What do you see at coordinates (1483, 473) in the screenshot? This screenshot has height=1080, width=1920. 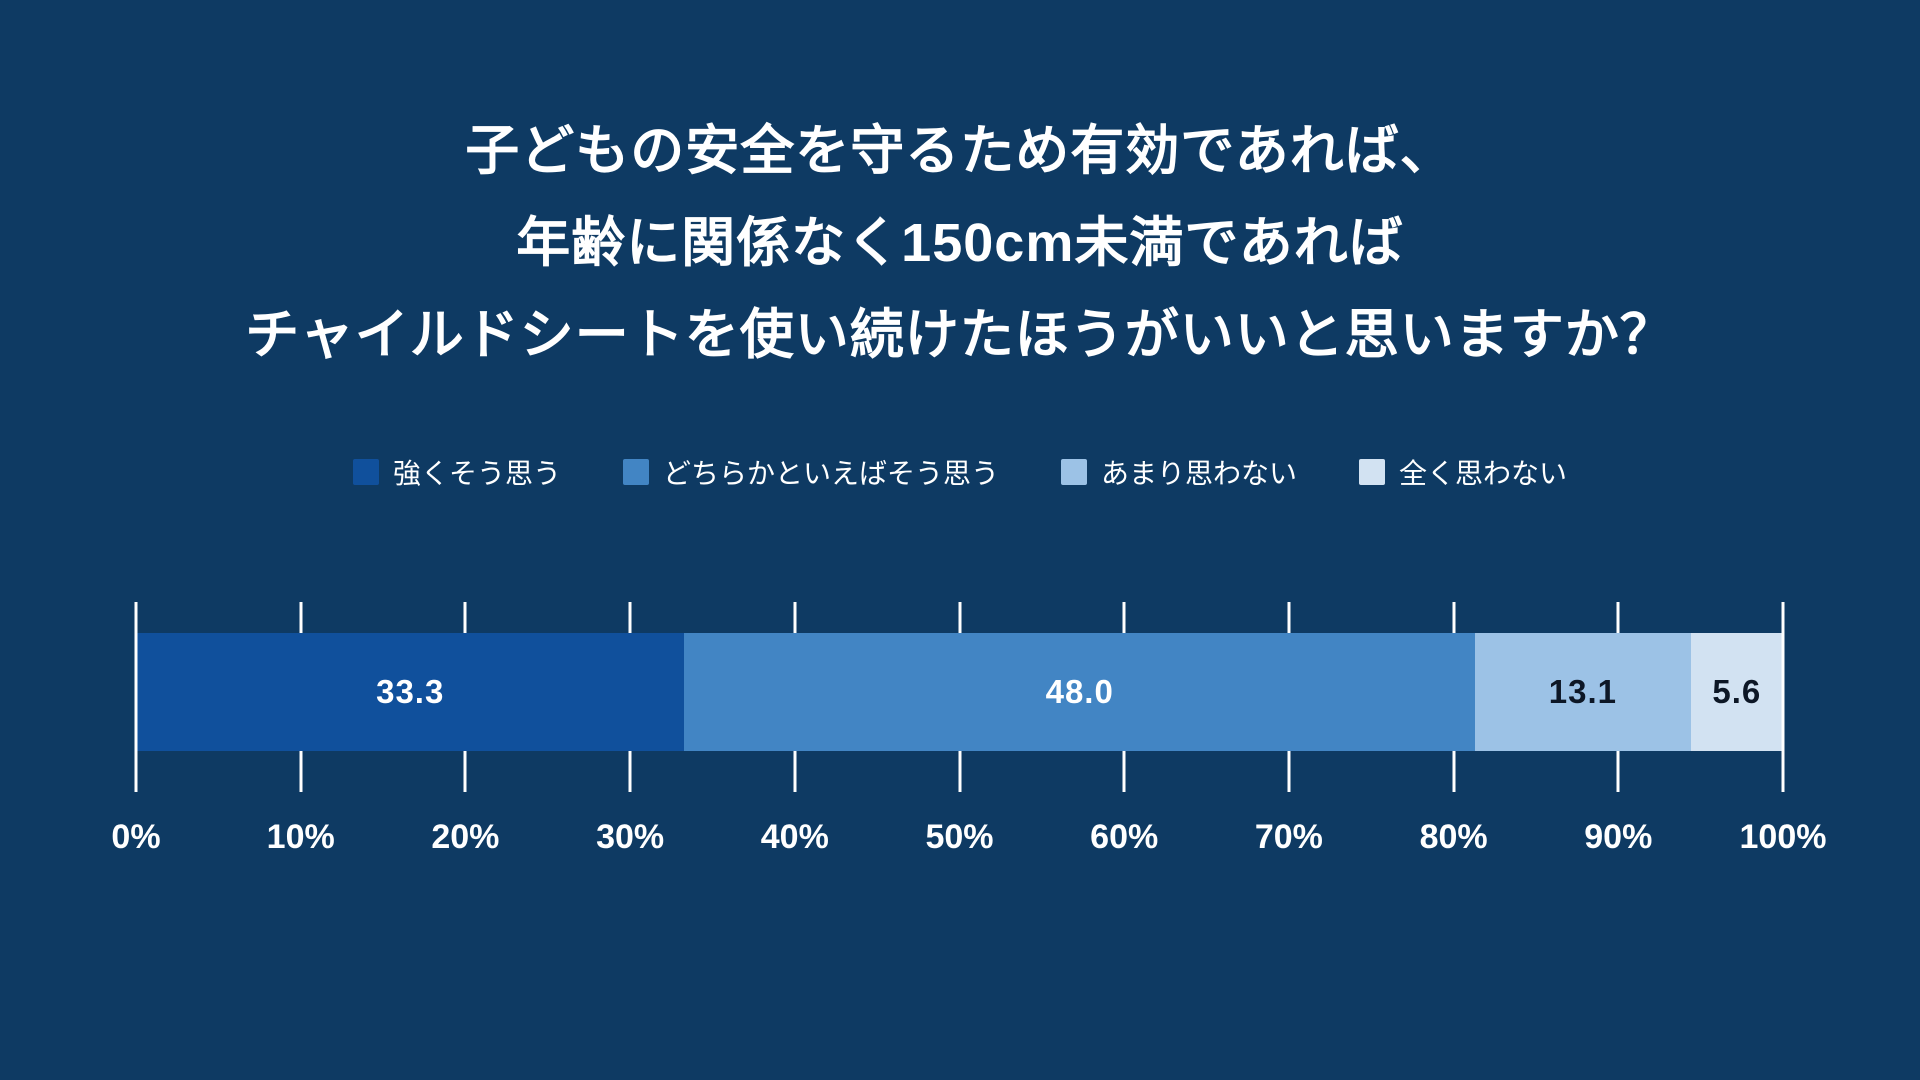 I see `legend-label-4: 全く思わない` at bounding box center [1483, 473].